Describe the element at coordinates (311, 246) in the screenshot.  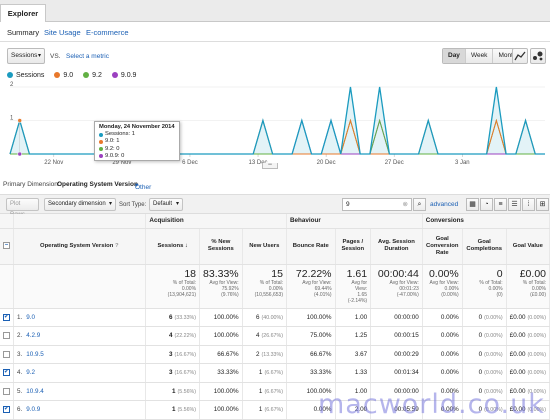
I see `header-bounce-rate: Bounce Rate` at that location.